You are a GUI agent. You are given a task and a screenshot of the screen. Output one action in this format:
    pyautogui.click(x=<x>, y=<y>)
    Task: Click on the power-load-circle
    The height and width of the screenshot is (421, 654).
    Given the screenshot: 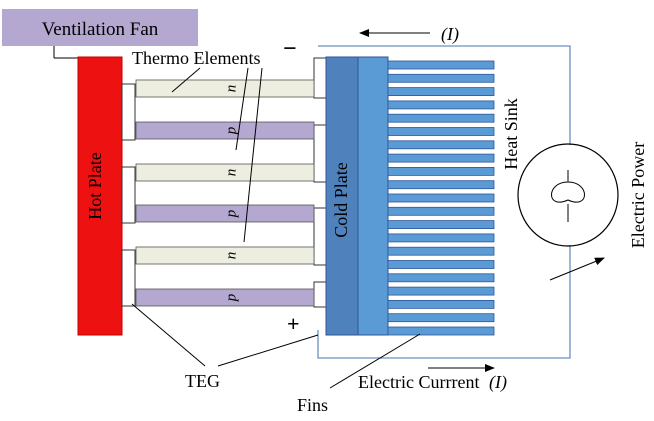 What is the action you would take?
    pyautogui.click(x=568, y=195)
    